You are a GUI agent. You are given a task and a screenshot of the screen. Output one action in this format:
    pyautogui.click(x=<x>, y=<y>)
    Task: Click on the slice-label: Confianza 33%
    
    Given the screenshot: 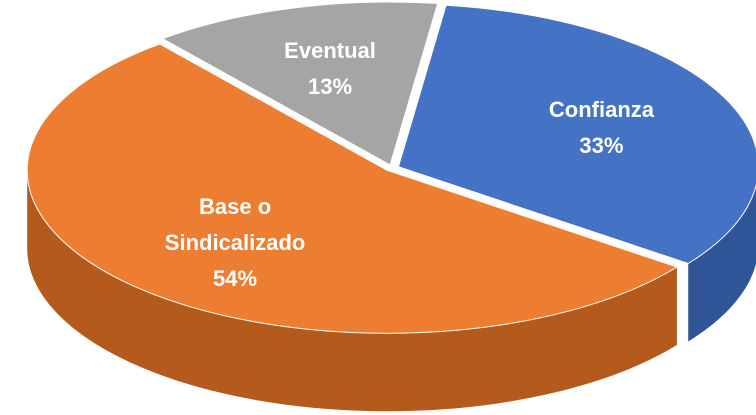 What is the action you would take?
    pyautogui.click(x=601, y=128)
    